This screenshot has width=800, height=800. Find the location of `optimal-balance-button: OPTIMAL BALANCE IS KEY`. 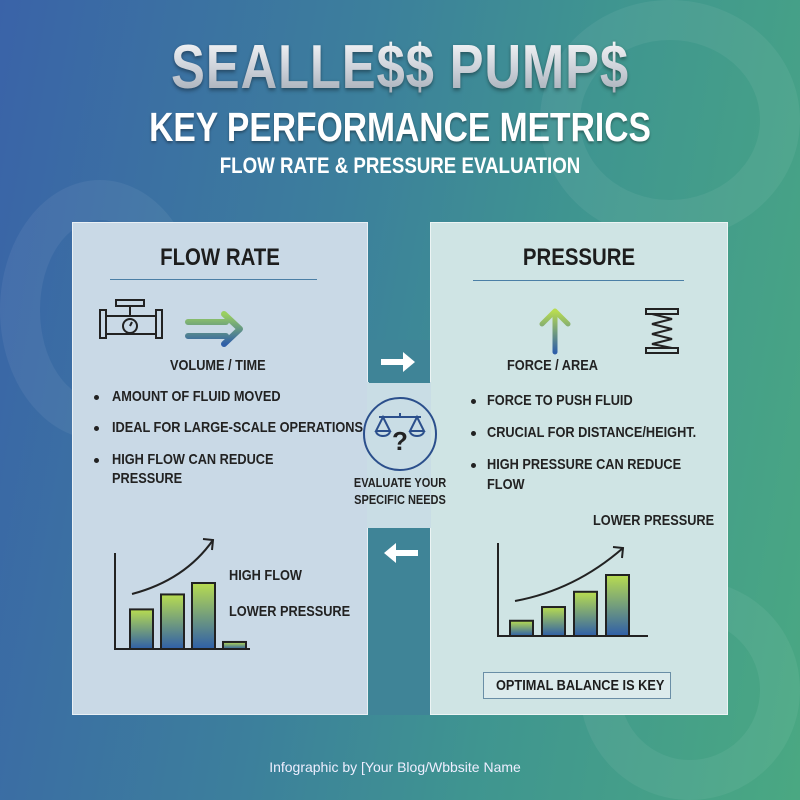

optimal-balance-button: OPTIMAL BALANCE IS KEY is located at coordinates (577, 685).